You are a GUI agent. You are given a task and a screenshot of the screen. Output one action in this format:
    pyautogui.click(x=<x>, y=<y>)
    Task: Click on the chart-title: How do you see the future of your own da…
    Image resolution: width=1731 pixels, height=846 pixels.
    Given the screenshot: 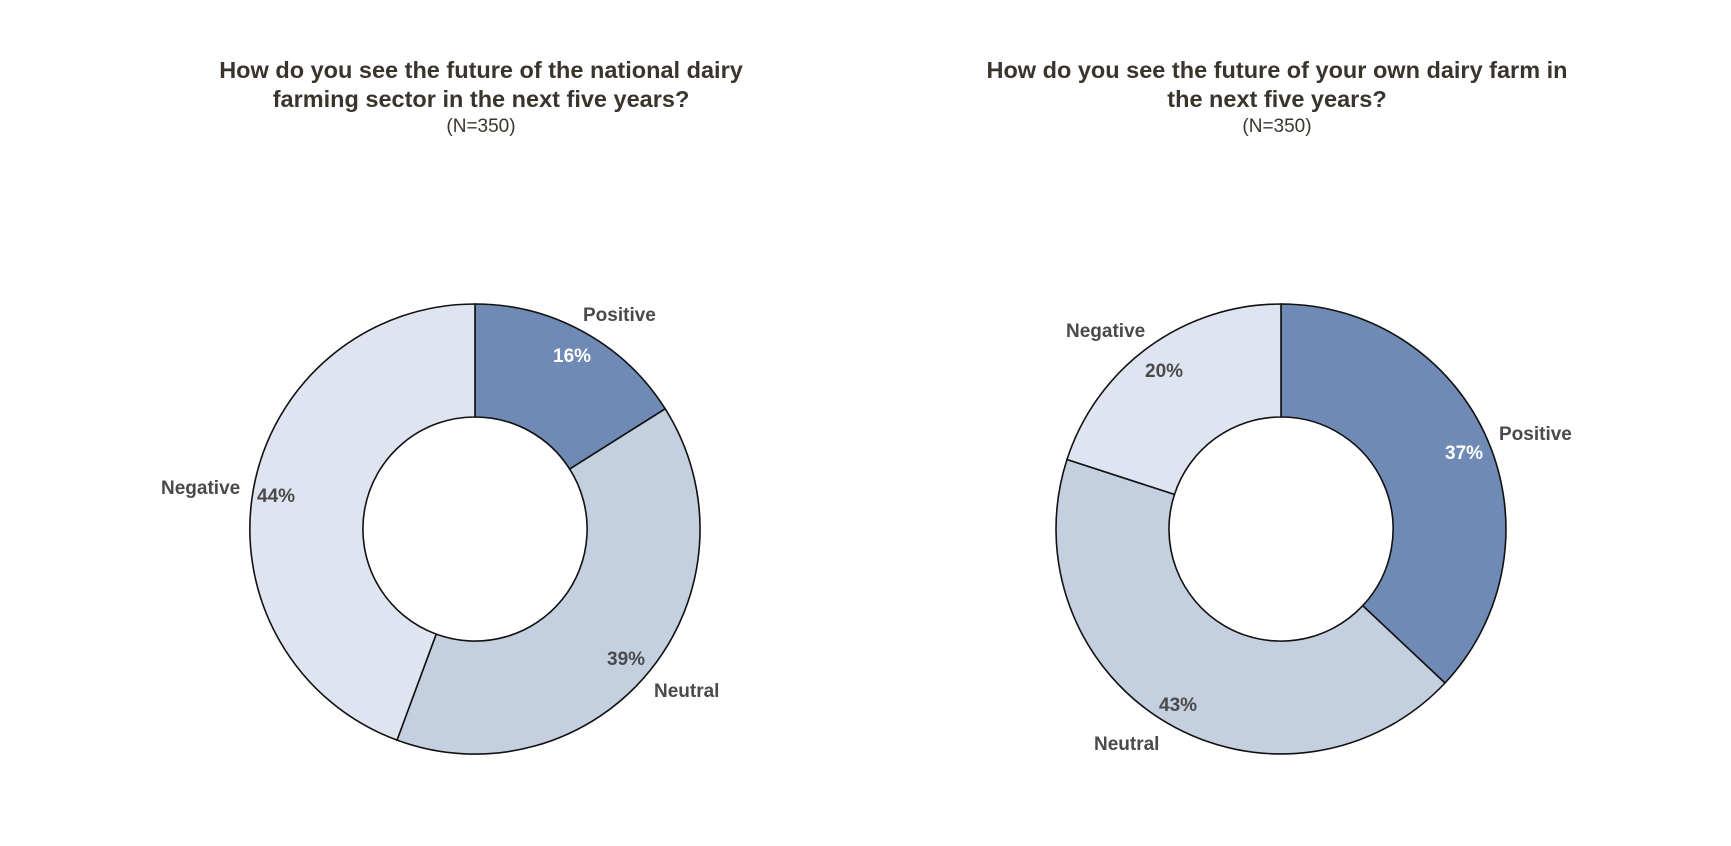 What is the action you would take?
    pyautogui.click(x=1277, y=85)
    